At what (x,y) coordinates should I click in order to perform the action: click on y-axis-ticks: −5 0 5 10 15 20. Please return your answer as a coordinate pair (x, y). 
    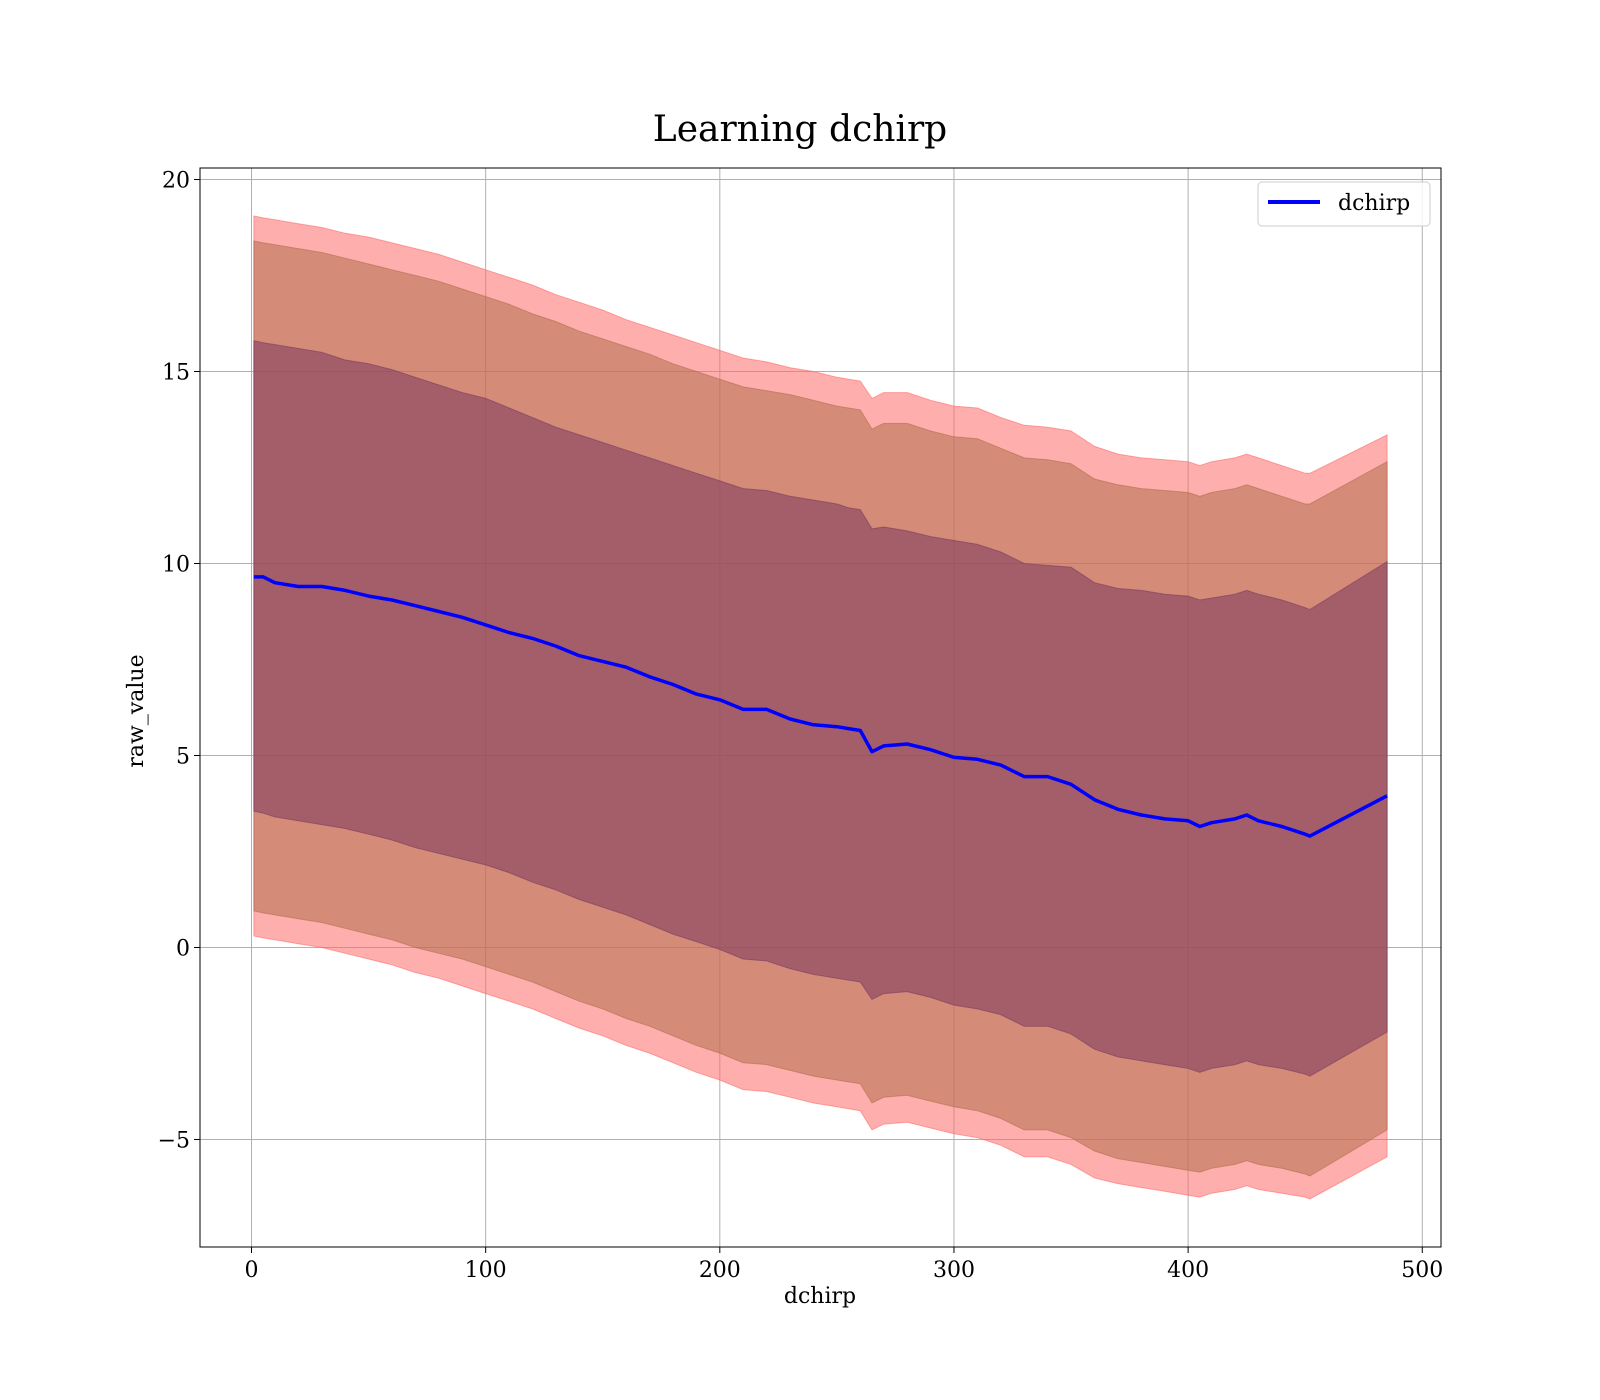
    Looking at the image, I should click on (179, 661).